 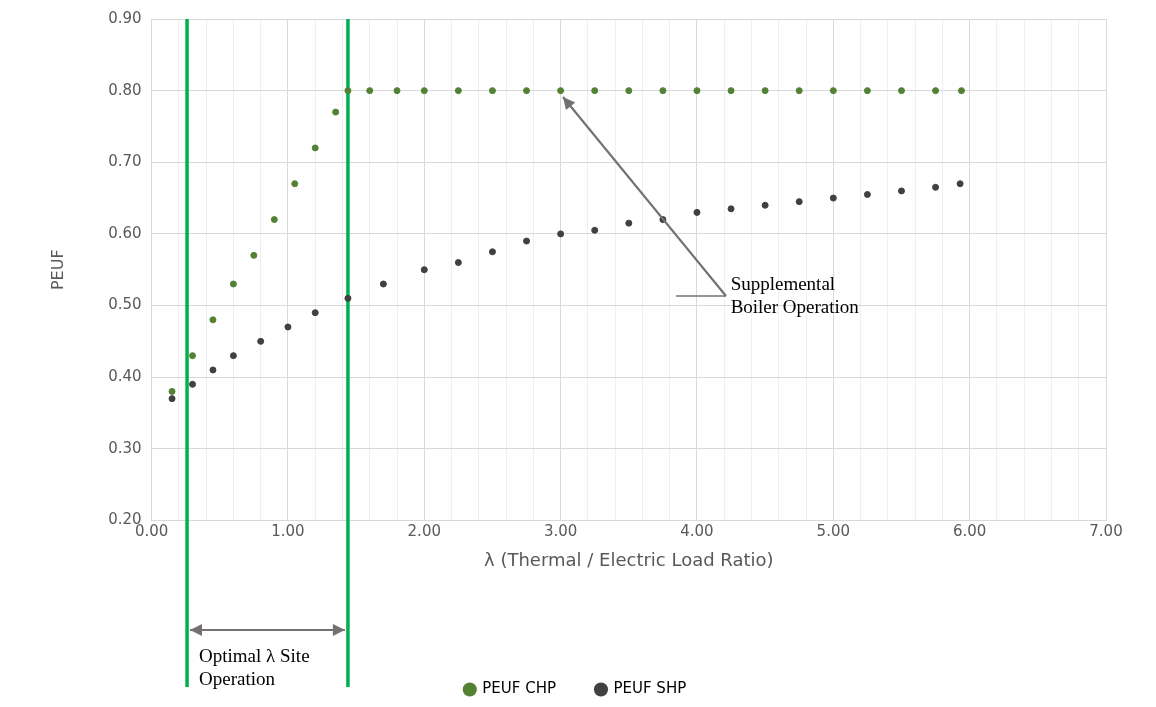 What do you see at coordinates (1106, 531) in the screenshot?
I see `x-tick-label: 7.00` at bounding box center [1106, 531].